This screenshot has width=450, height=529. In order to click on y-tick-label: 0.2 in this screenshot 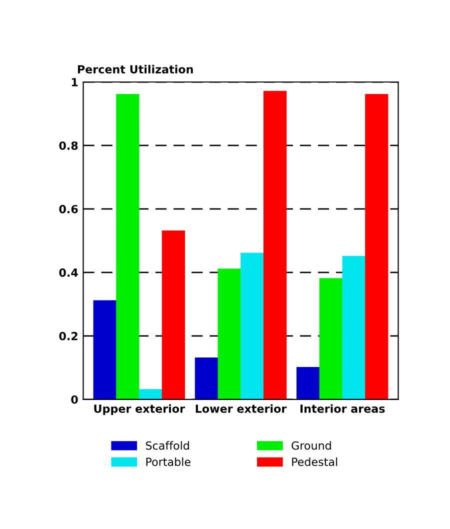, I will do `click(68, 336)`.